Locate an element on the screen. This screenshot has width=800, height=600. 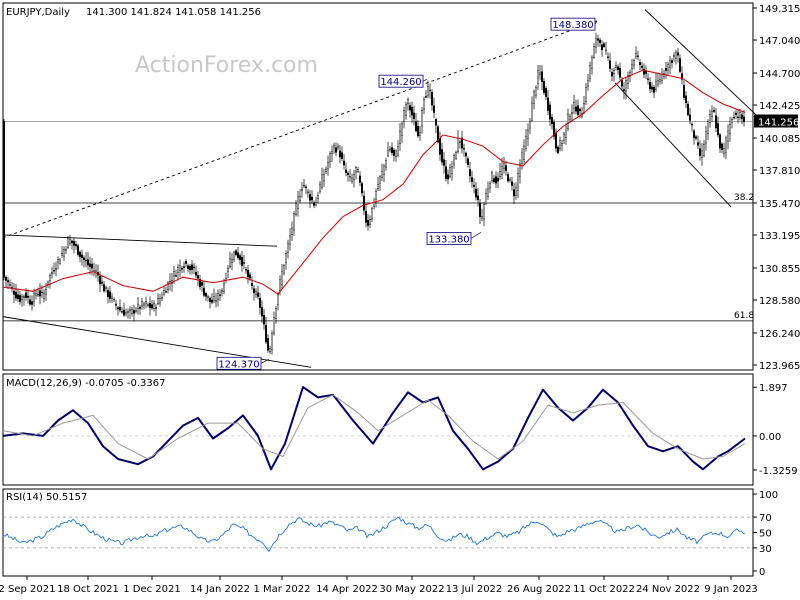
price-y-tick-label: 137.810 is located at coordinates (779, 171).